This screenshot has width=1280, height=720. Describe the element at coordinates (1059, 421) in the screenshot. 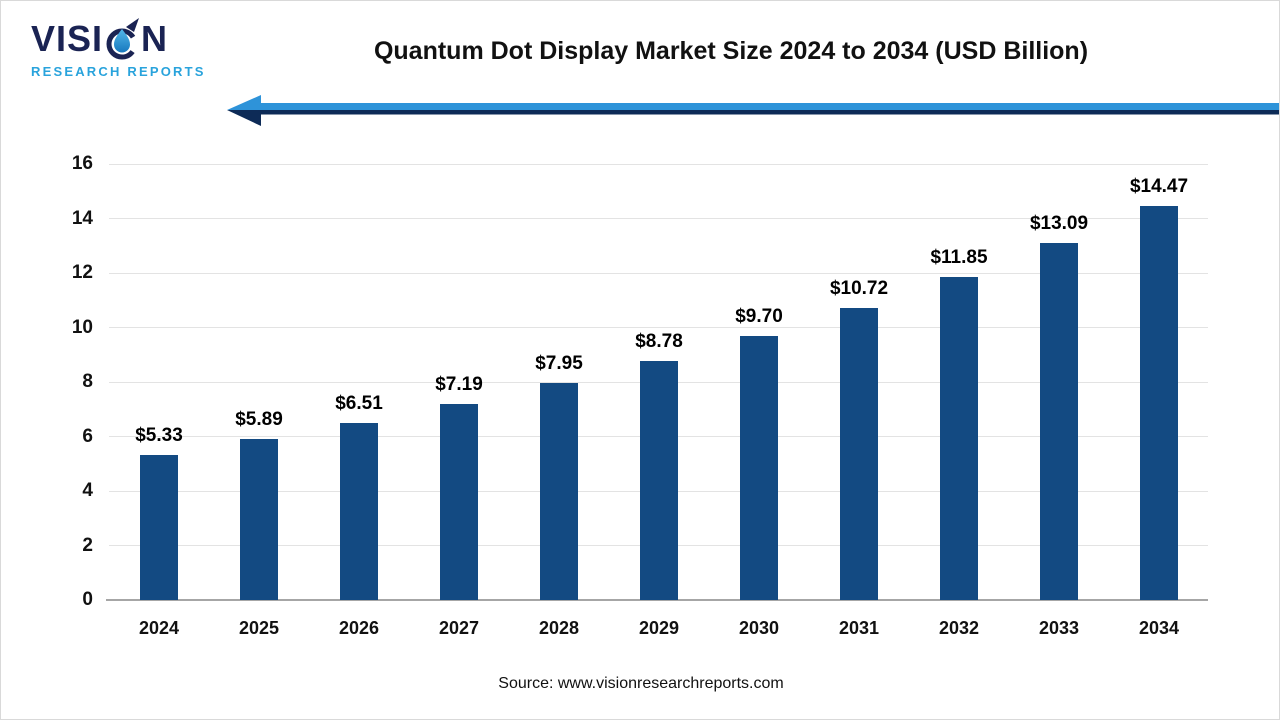

I see `bar-2033` at that location.